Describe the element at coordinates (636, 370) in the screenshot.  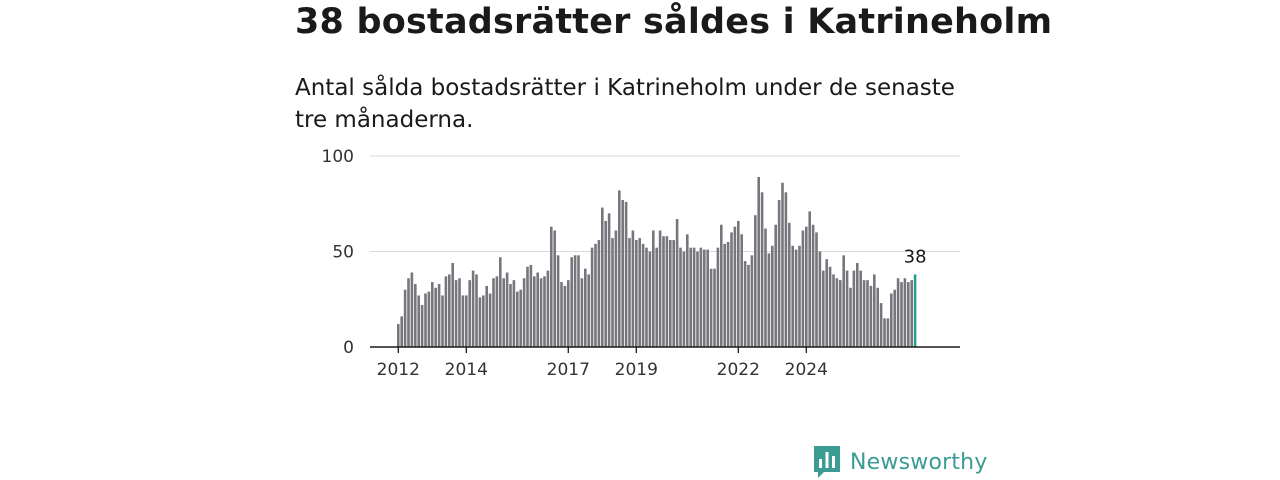
I see `x-tick-label: 2019` at that location.